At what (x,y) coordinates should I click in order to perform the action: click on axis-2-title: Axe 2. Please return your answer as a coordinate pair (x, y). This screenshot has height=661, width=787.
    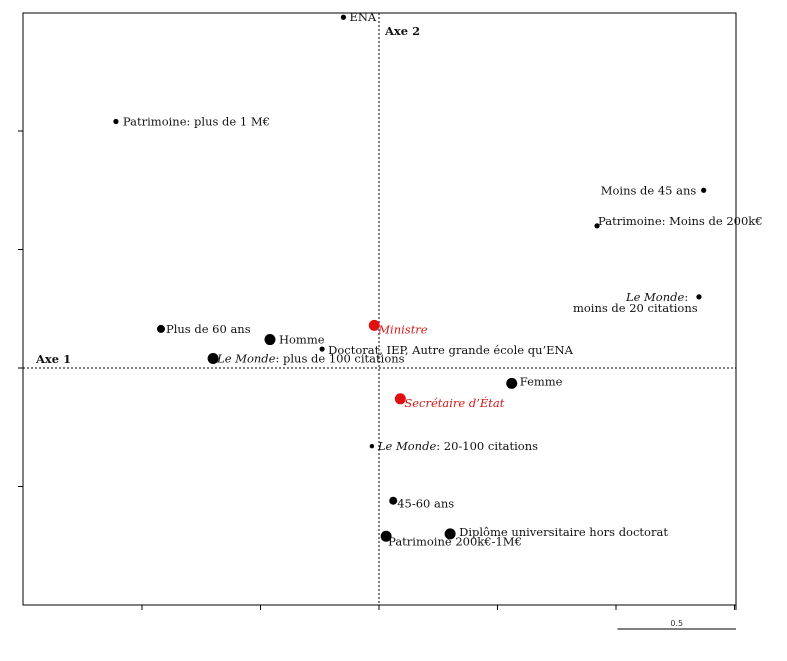
    Looking at the image, I should click on (402, 31).